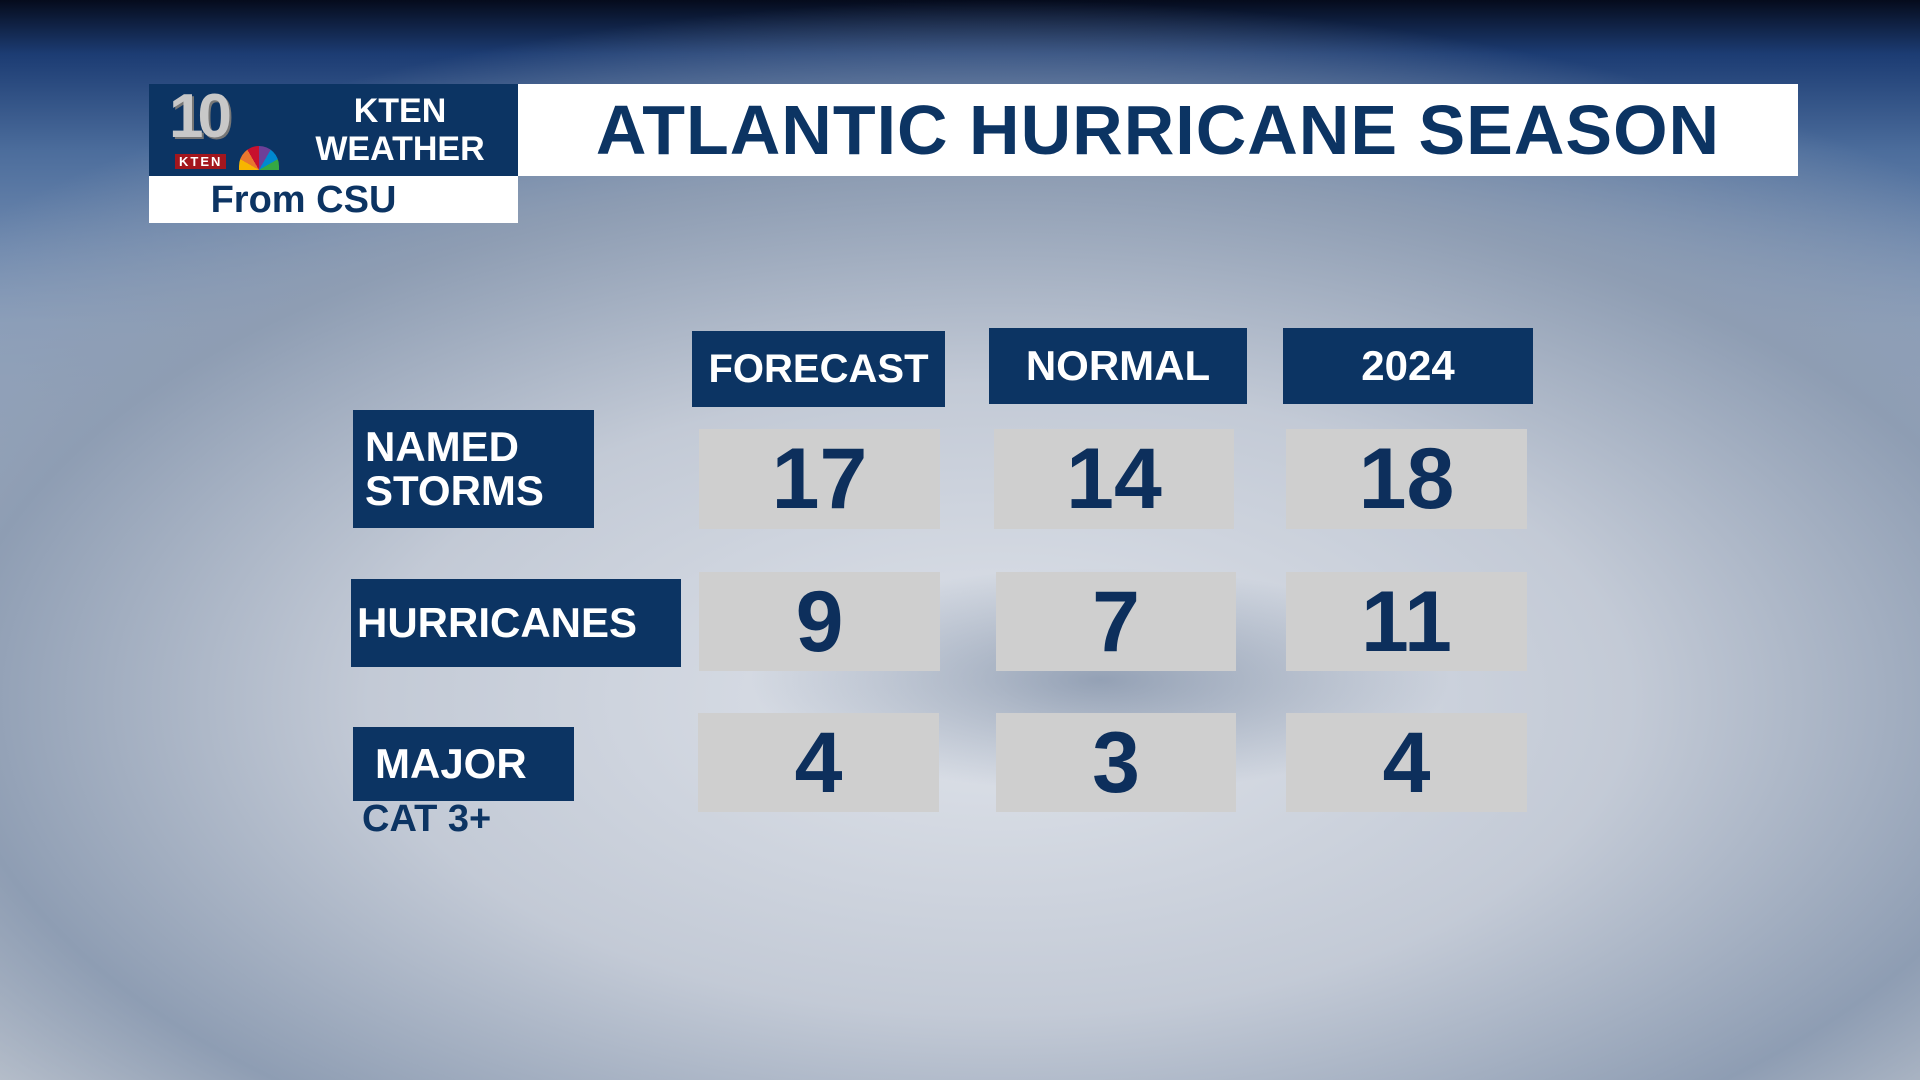  What do you see at coordinates (400, 111) in the screenshot?
I see `station-label: KTEN` at bounding box center [400, 111].